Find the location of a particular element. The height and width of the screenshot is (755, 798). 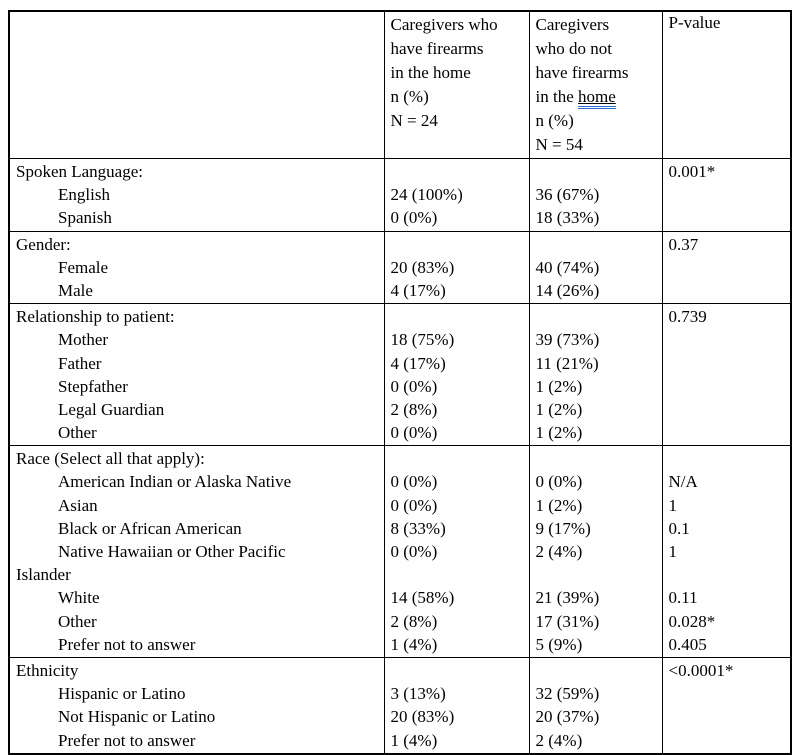

header-line: N = 24 is located at coordinates (414, 120).